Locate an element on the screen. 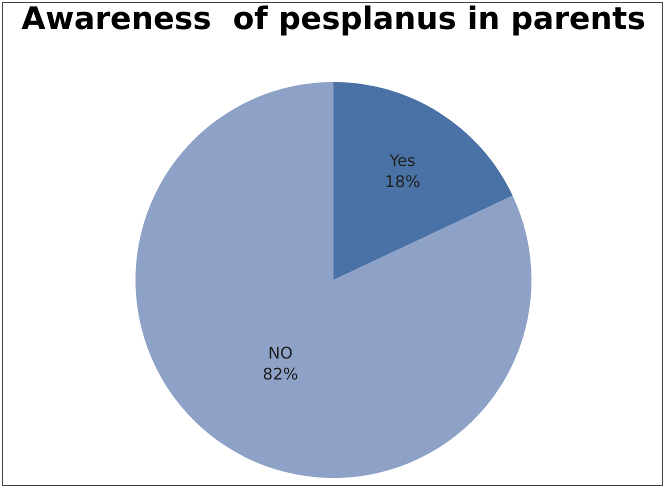 Image resolution: width=667 pixels, height=490 pixels. chart-title: Awareness of pesplanus in parents is located at coordinates (333, 19).